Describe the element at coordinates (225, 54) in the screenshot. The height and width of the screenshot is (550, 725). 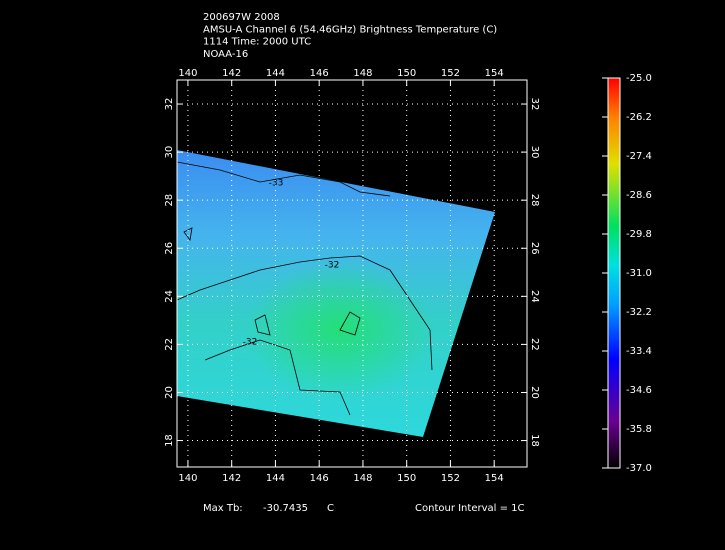
I see `title-line: NOAA-16` at that location.